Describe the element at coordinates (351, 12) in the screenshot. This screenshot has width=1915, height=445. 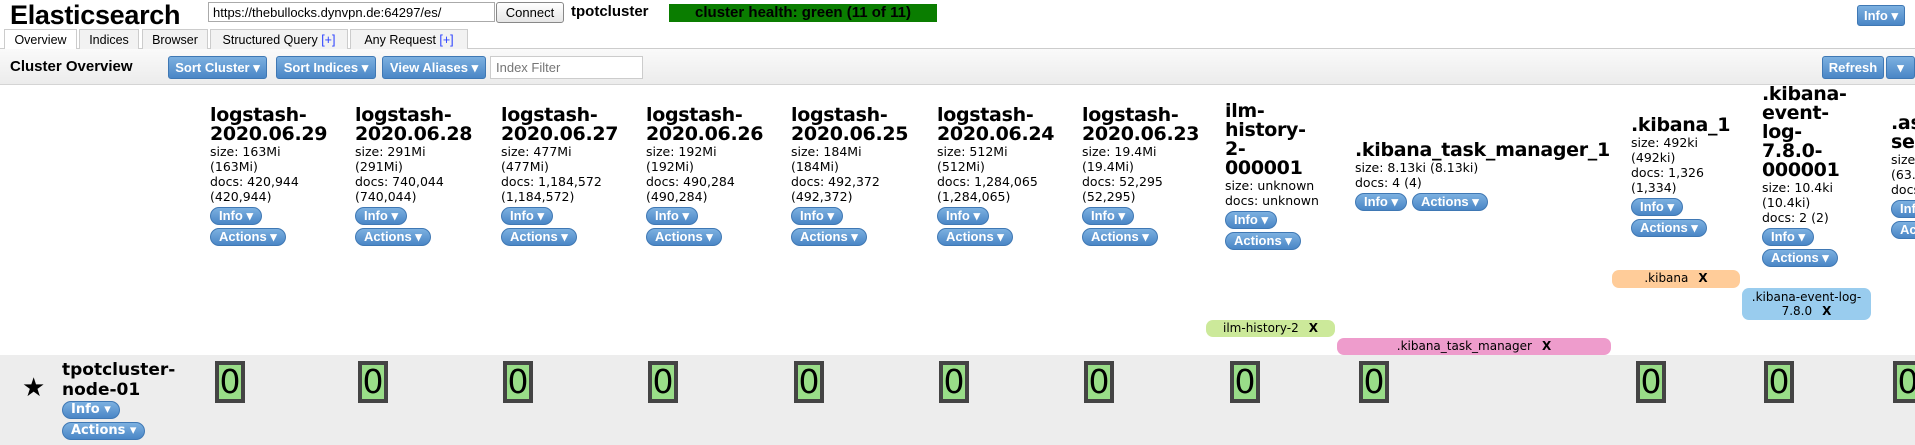
I see `cluster-url-input` at that location.